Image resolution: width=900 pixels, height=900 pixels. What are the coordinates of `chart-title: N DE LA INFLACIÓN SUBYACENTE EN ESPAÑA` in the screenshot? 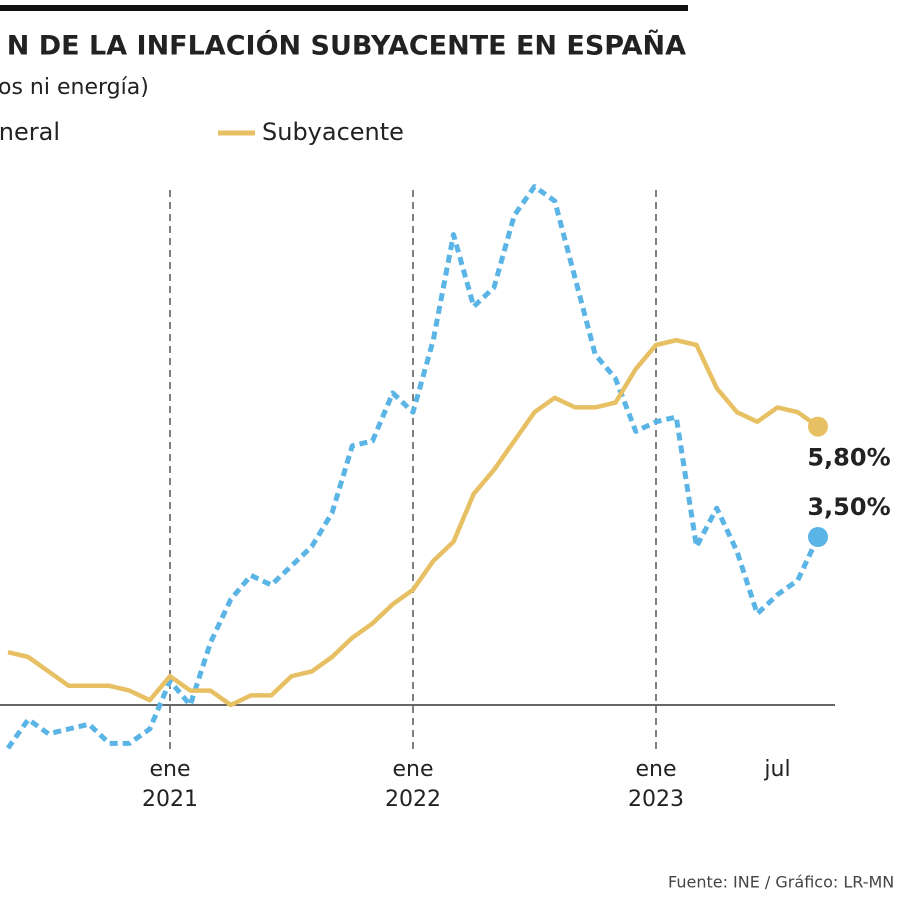 It's located at (346, 46).